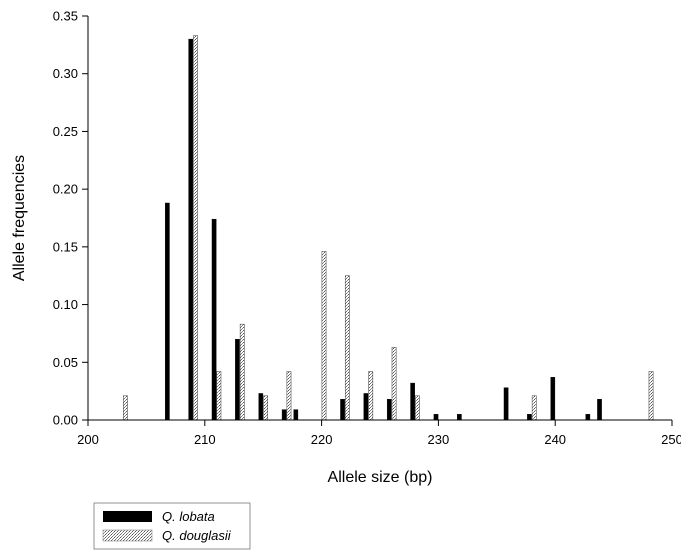 The height and width of the screenshot is (558, 681). What do you see at coordinates (555, 439) in the screenshot?
I see `x-tick-label: 240` at bounding box center [555, 439].